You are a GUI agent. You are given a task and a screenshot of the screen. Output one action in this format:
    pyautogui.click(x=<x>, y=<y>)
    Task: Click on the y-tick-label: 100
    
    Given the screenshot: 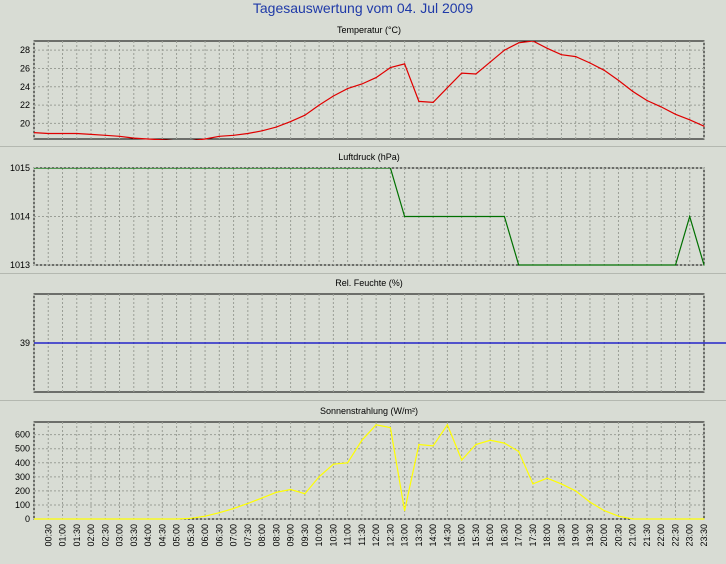 What is the action you would take?
    pyautogui.click(x=22, y=505)
    